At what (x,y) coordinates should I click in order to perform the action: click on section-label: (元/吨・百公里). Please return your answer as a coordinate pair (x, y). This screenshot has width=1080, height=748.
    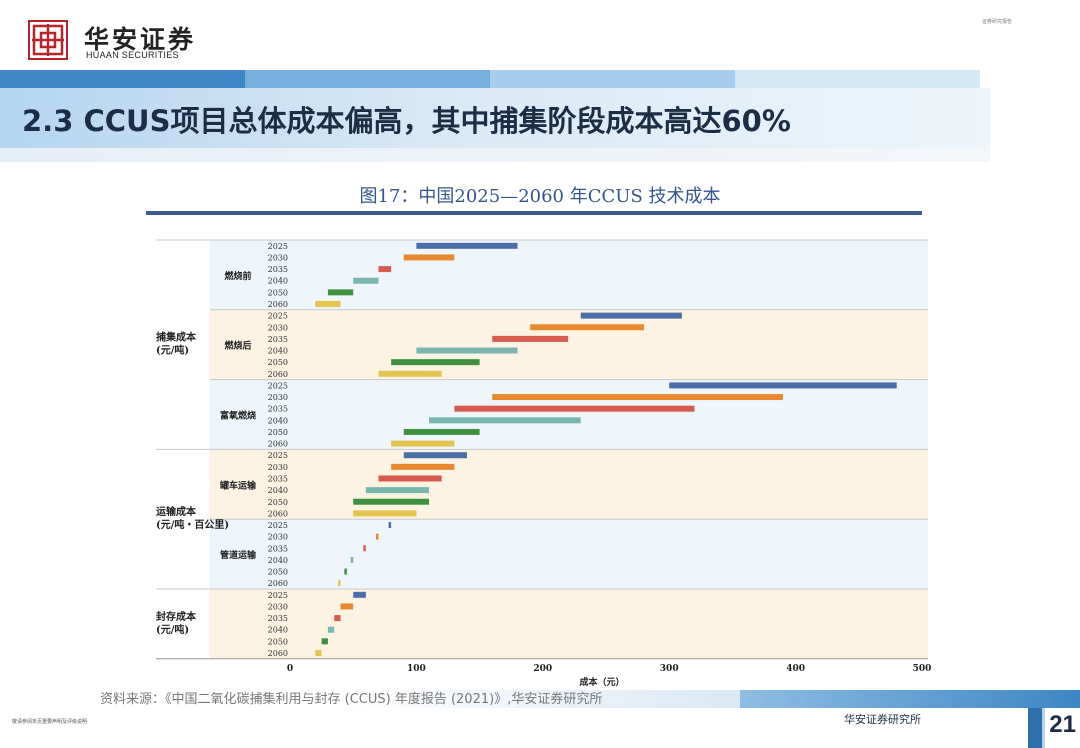
    Looking at the image, I should click on (192, 524).